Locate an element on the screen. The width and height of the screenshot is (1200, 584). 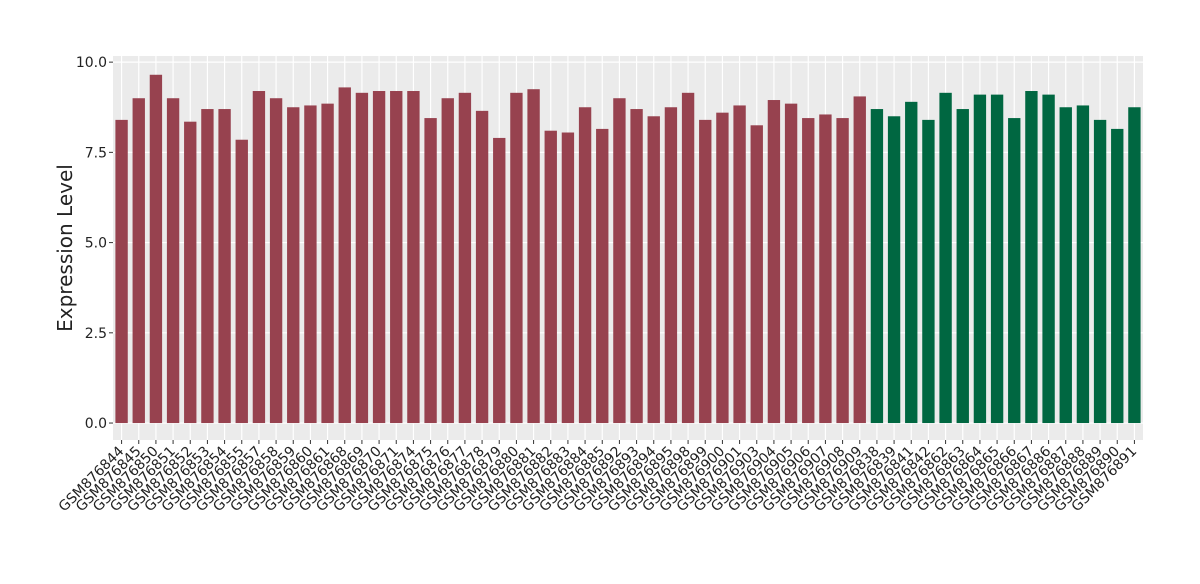
y-tick-label: 0.0 is located at coordinates (96, 424).